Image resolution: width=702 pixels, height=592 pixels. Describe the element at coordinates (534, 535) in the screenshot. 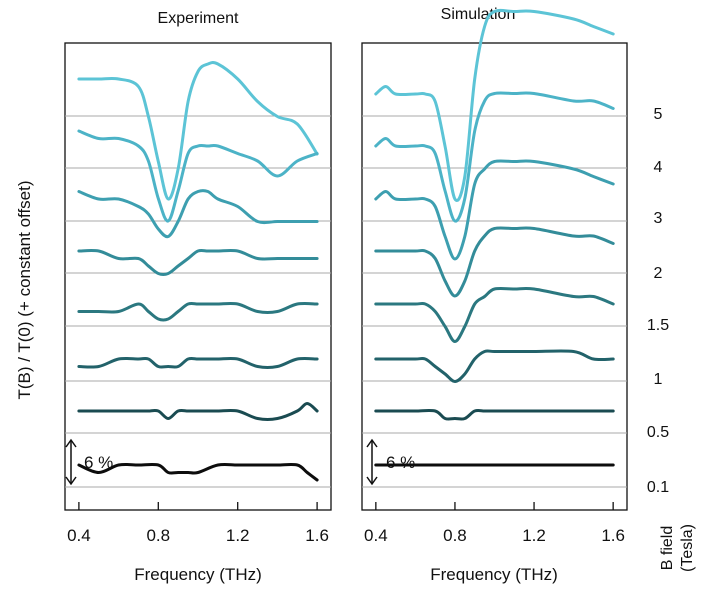

I see `x-tick-label-simulation-1.2: 1.2` at that location.